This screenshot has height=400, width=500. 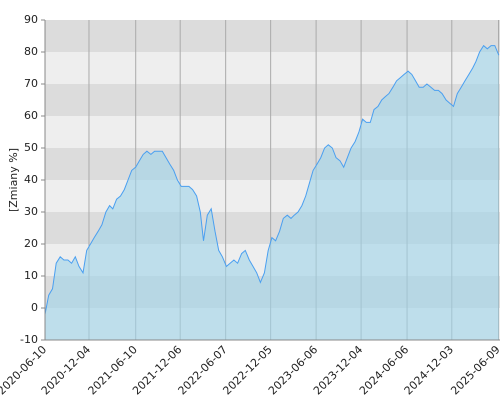 What do you see at coordinates (31, 275) in the screenshot?
I see `y-tick-label: 10` at bounding box center [31, 275].